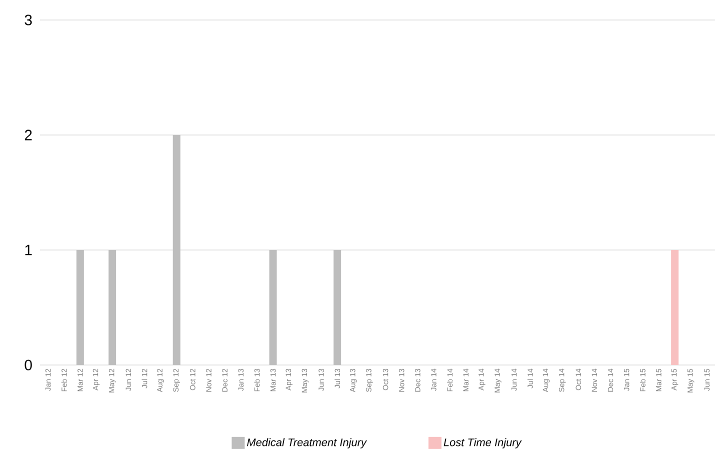 The image size is (715, 461). Describe the element at coordinates (483, 443) in the screenshot. I see `legend-label: Lost Time Injury` at that location.